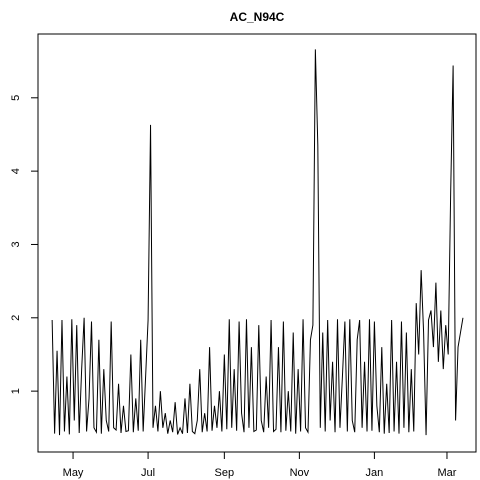 This screenshot has width=480, height=480. Describe the element at coordinates (300, 473) in the screenshot. I see `x-tick-label: Nov` at that location.